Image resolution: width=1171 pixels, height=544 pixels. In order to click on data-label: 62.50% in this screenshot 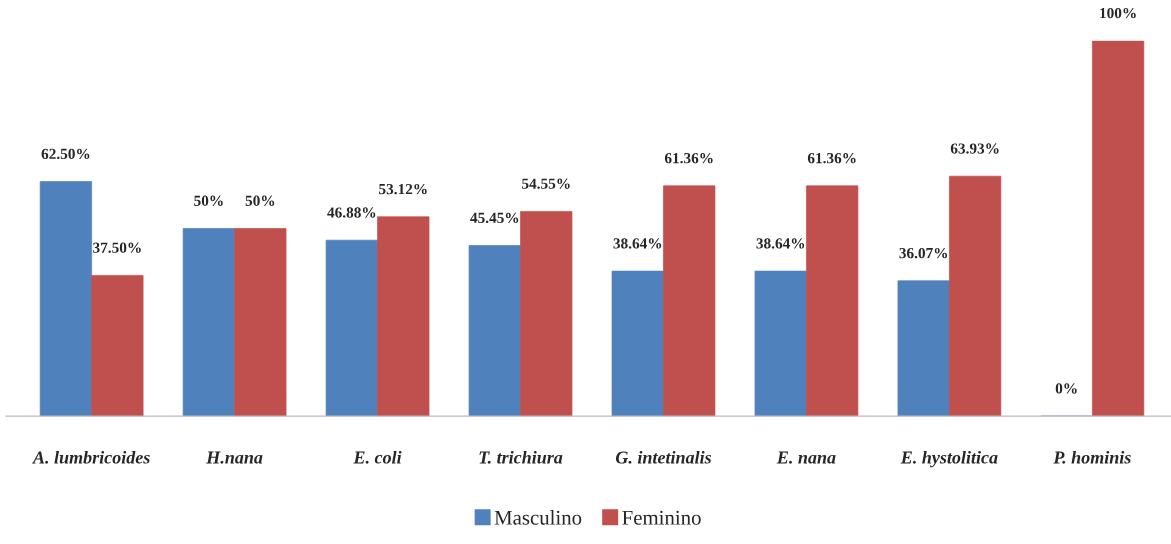, I will do `click(65, 154)`.